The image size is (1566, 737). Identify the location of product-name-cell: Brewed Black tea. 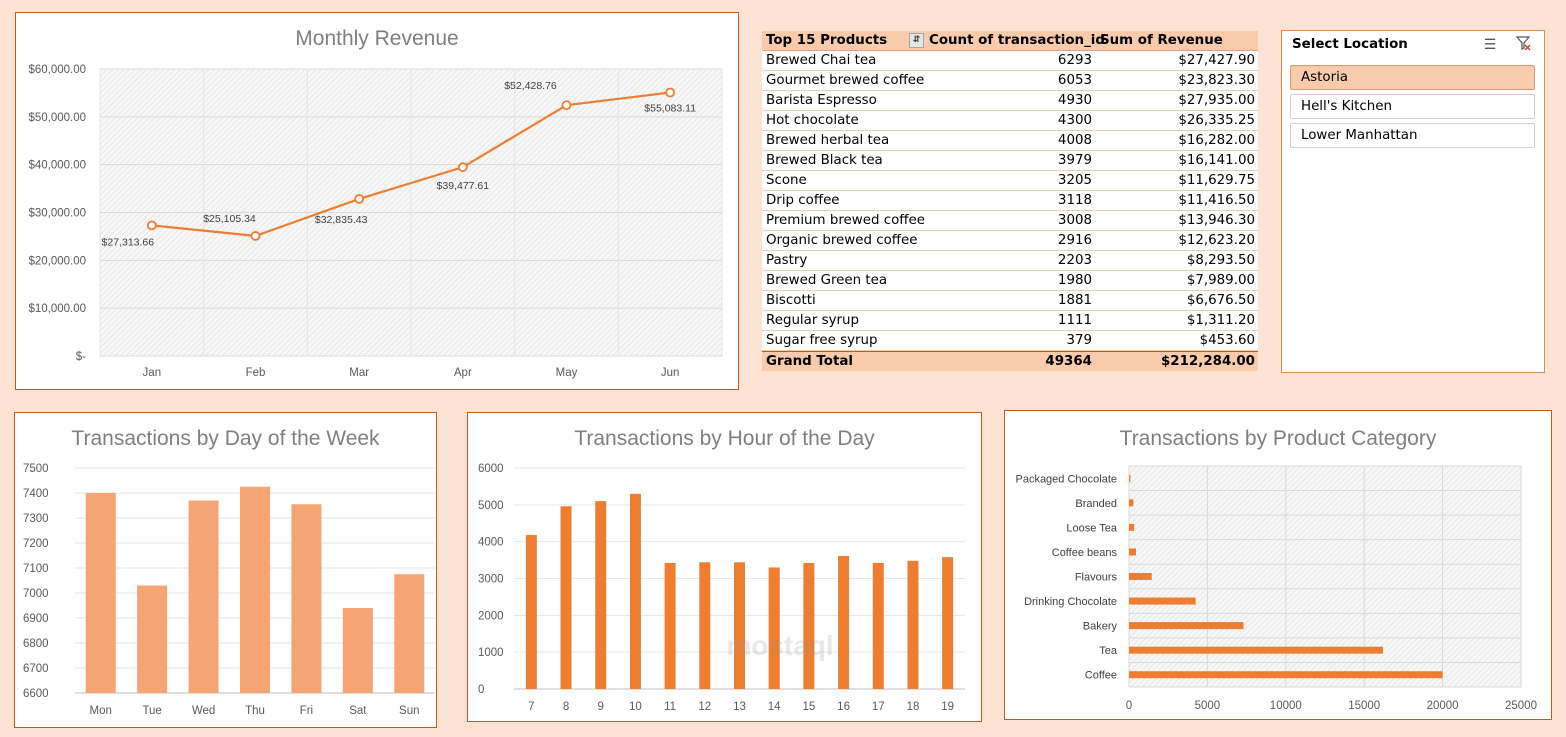
(824, 160).